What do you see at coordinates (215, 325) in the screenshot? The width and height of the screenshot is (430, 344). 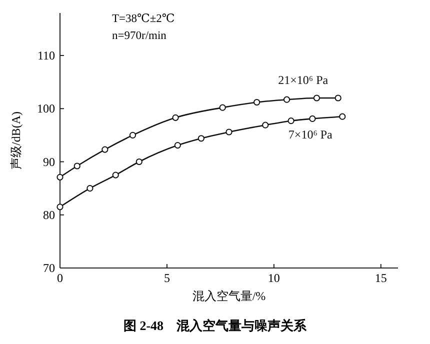 I see `text: 图 2-48 混入空气量与噪声关系` at bounding box center [215, 325].